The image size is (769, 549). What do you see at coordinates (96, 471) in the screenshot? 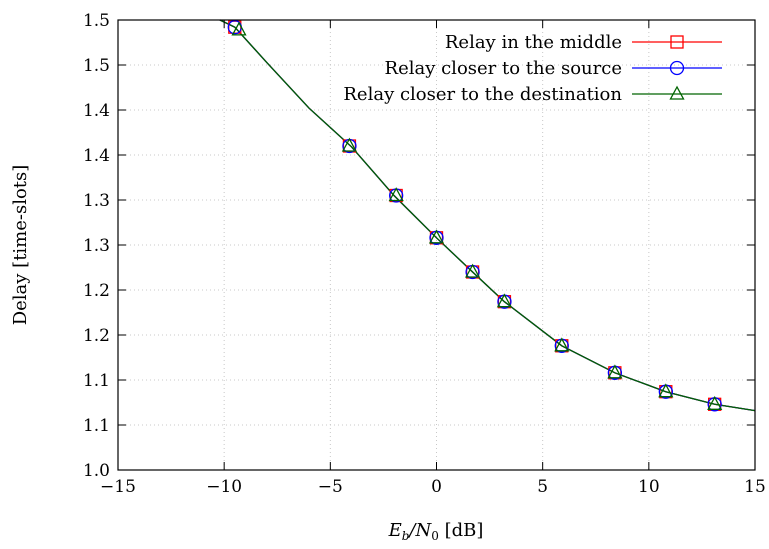
I see `y-tick-label: 1.0` at bounding box center [96, 471].